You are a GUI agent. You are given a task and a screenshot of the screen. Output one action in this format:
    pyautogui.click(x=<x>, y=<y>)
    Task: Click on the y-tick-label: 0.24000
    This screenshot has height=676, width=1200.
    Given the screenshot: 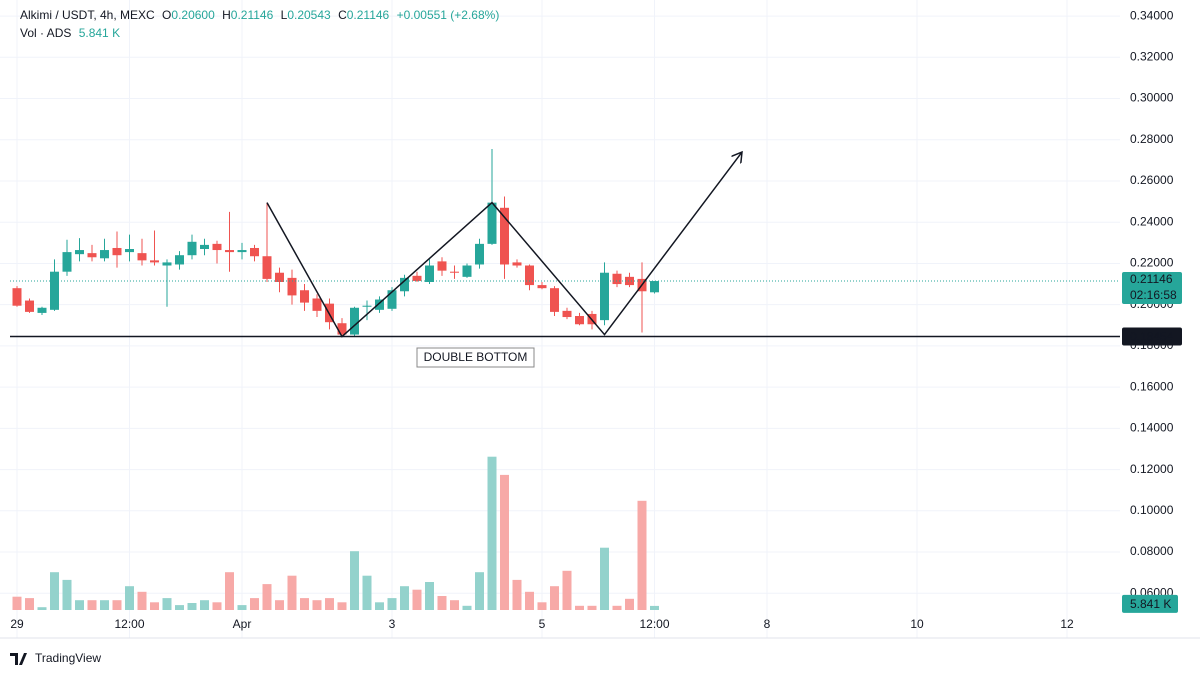 What is the action you would take?
    pyautogui.click(x=1152, y=221)
    